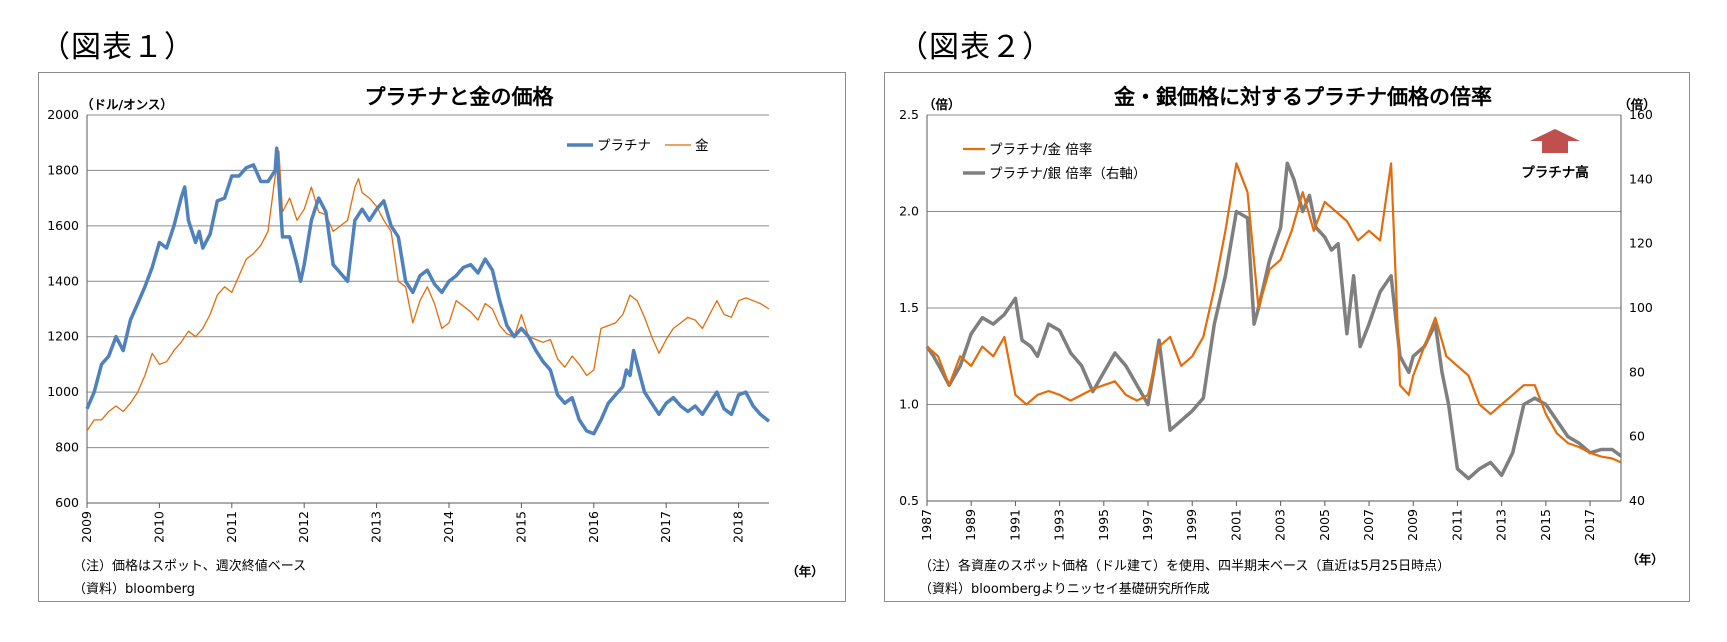  I want to click on y-tick-label: 1.0, so click(909, 404).